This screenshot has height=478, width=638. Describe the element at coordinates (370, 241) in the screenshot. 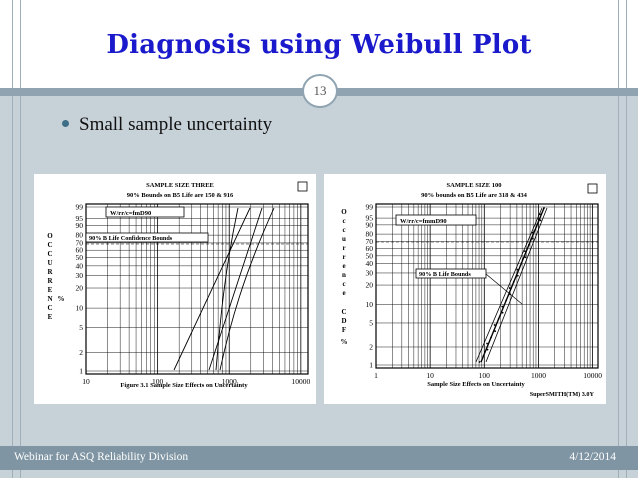

I see `right-y-tick-label: 70` at that location.